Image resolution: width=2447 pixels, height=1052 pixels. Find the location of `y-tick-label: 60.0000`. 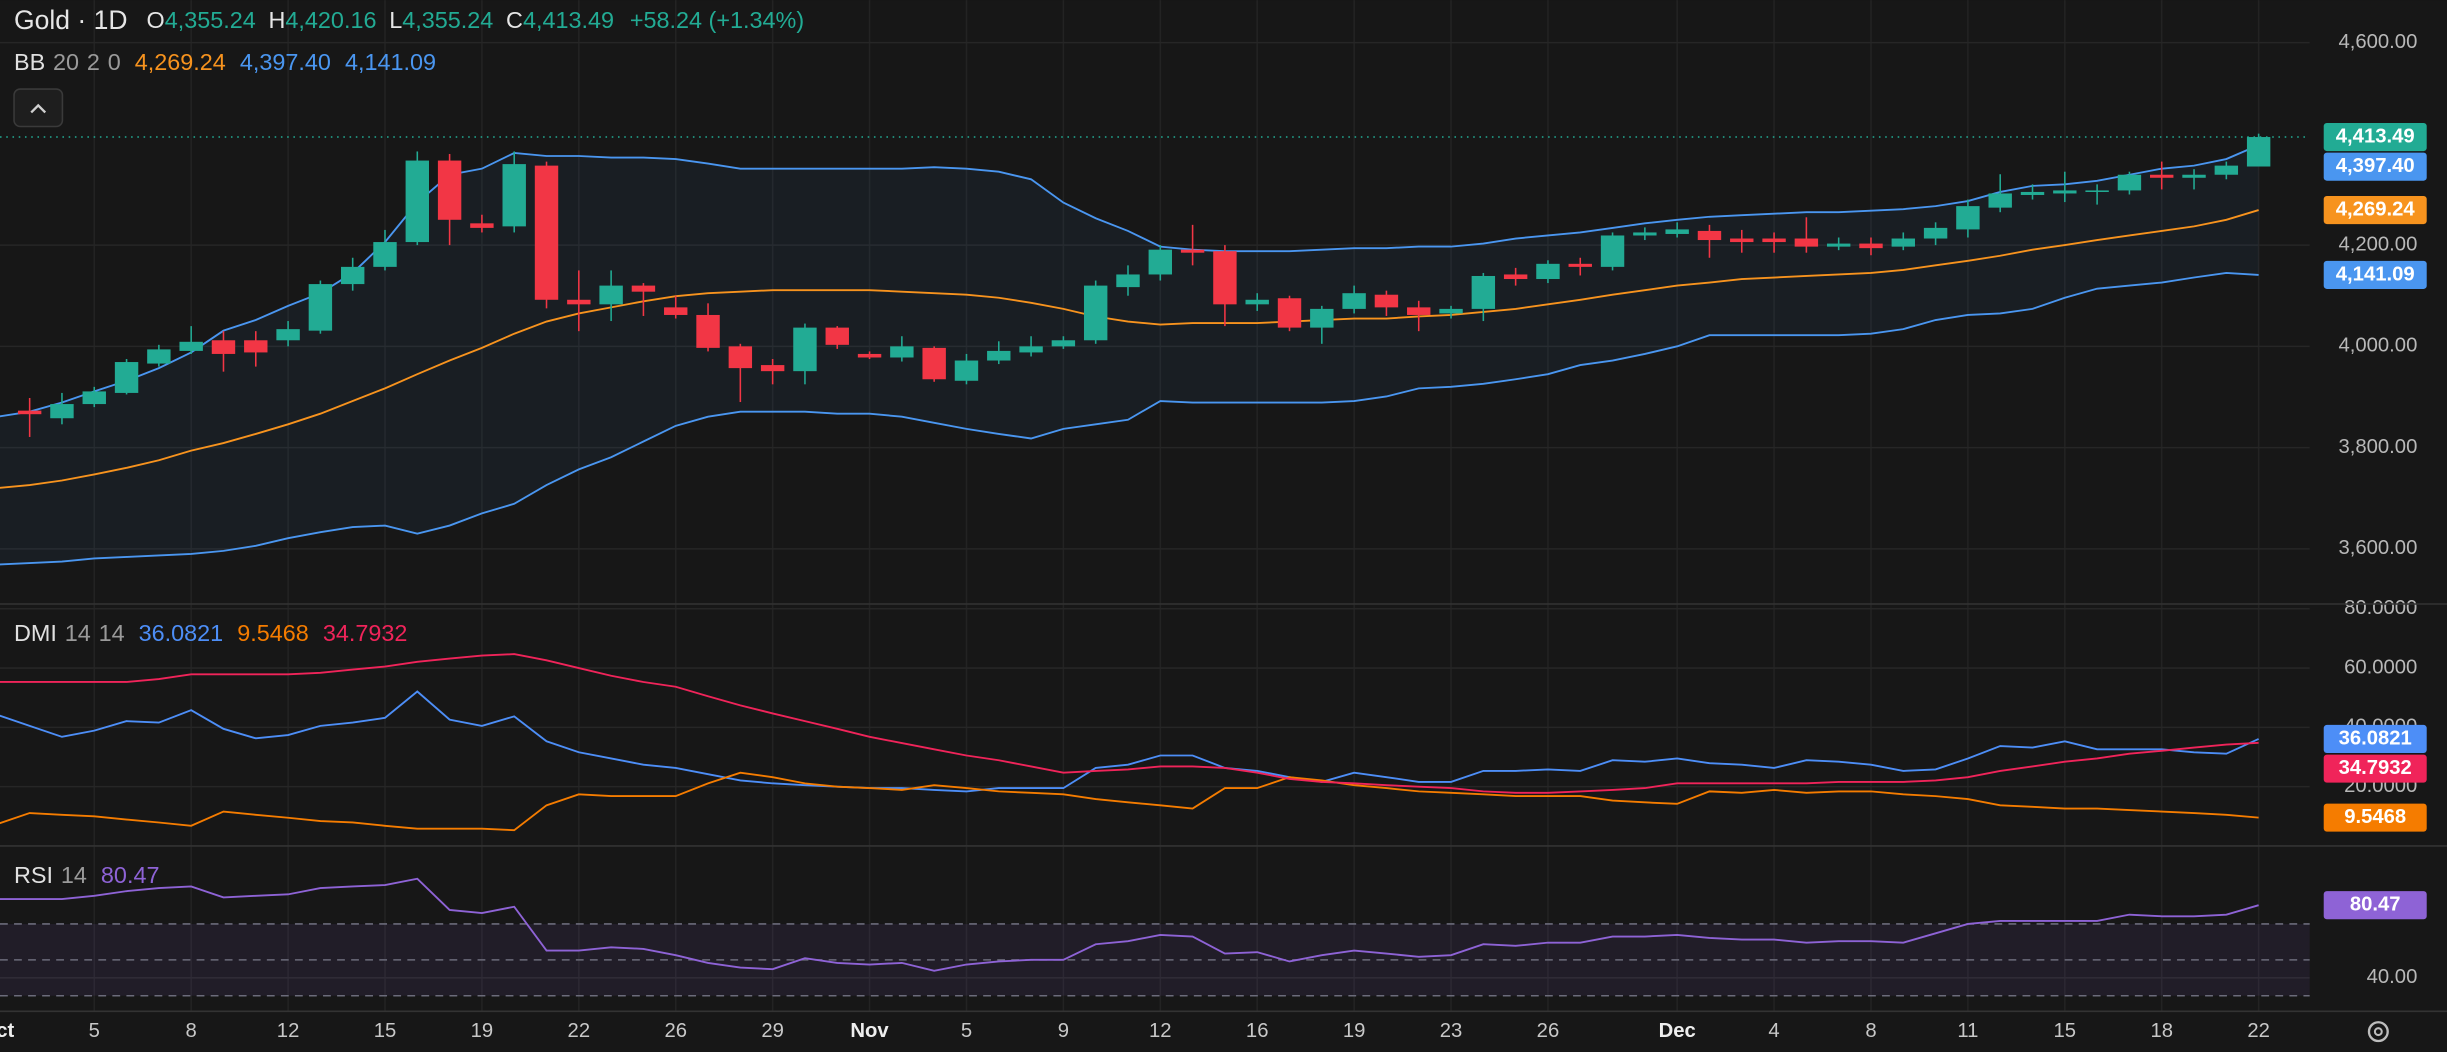

y-tick-label: 60.0000 is located at coordinates (2380, 667).